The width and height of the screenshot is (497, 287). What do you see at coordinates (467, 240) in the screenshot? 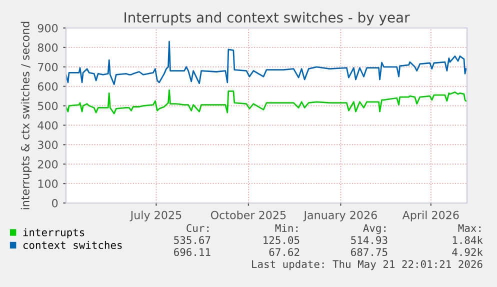
I see `text: 1.84k` at bounding box center [467, 240].